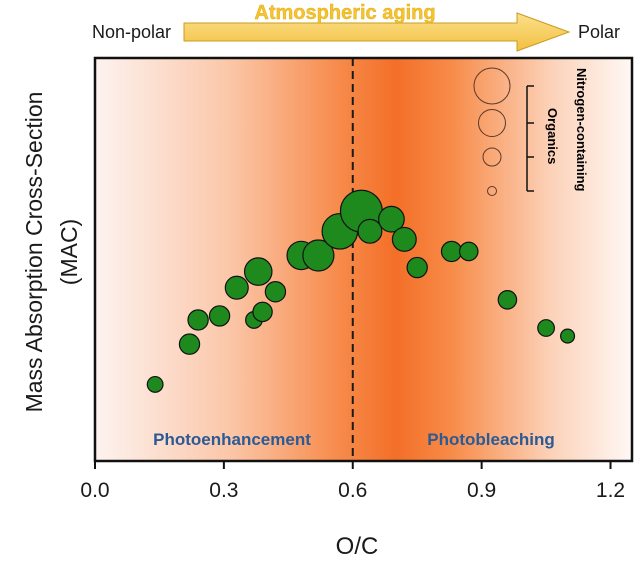 Image resolution: width=635 pixels, height=562 pixels. I want to click on x-tick-label-0: 0.0, so click(94, 490).